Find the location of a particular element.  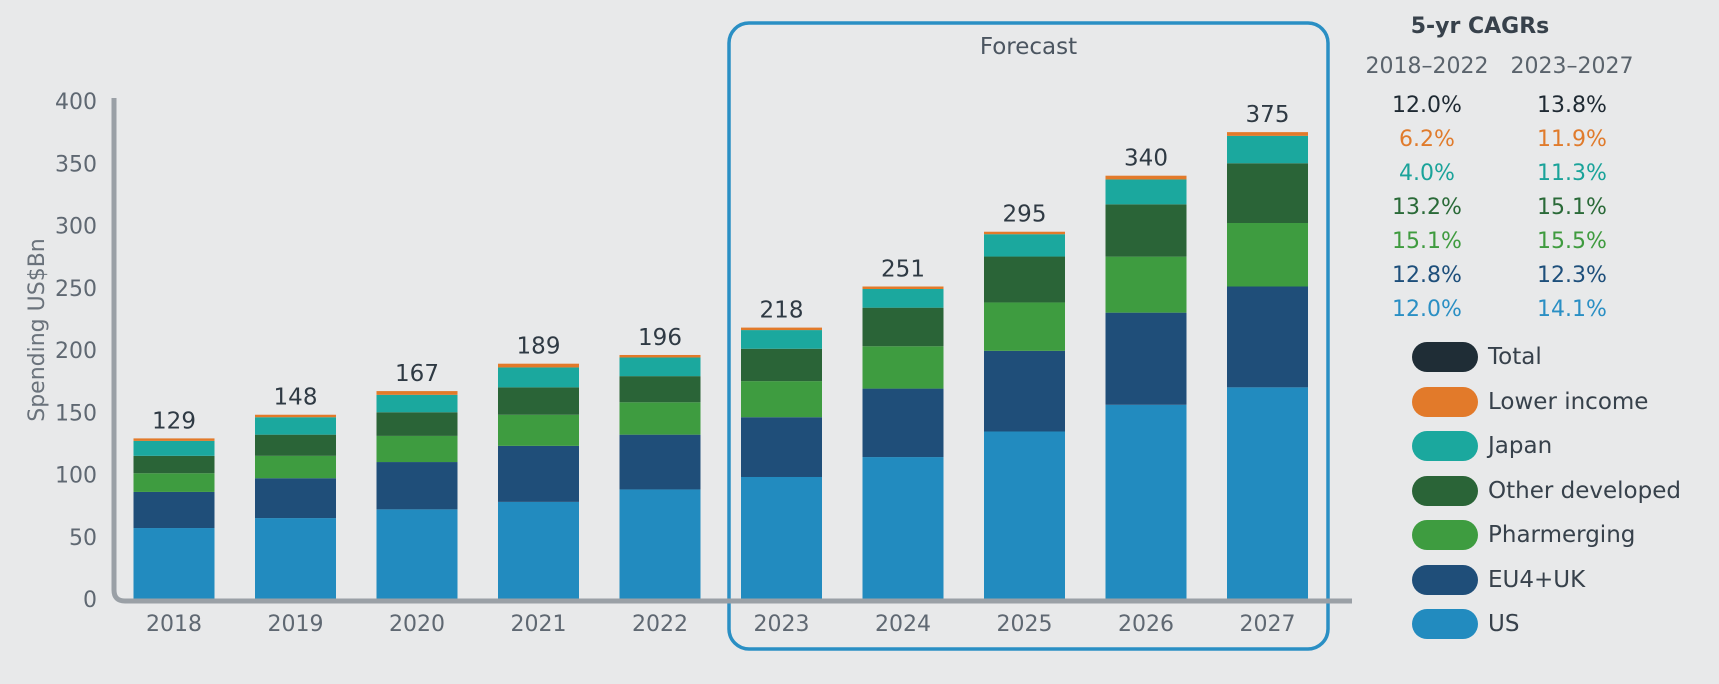

y-tick-250: 250 is located at coordinates (76, 289).